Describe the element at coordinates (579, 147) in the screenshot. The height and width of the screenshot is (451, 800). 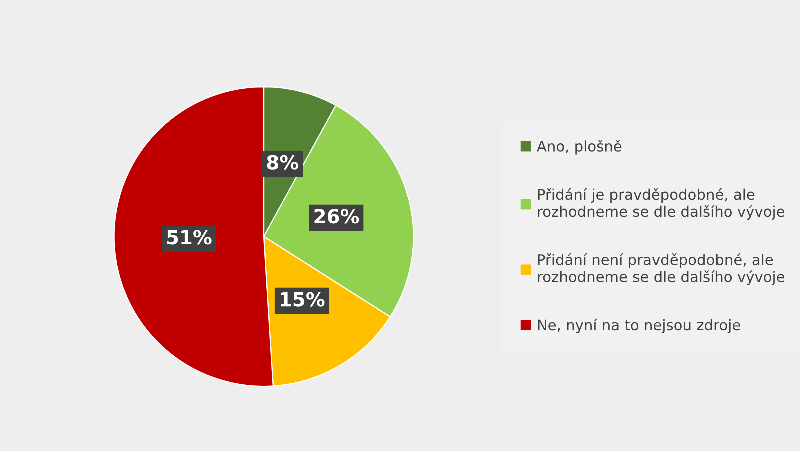
I see `legend-label: Ano, plošně` at that location.